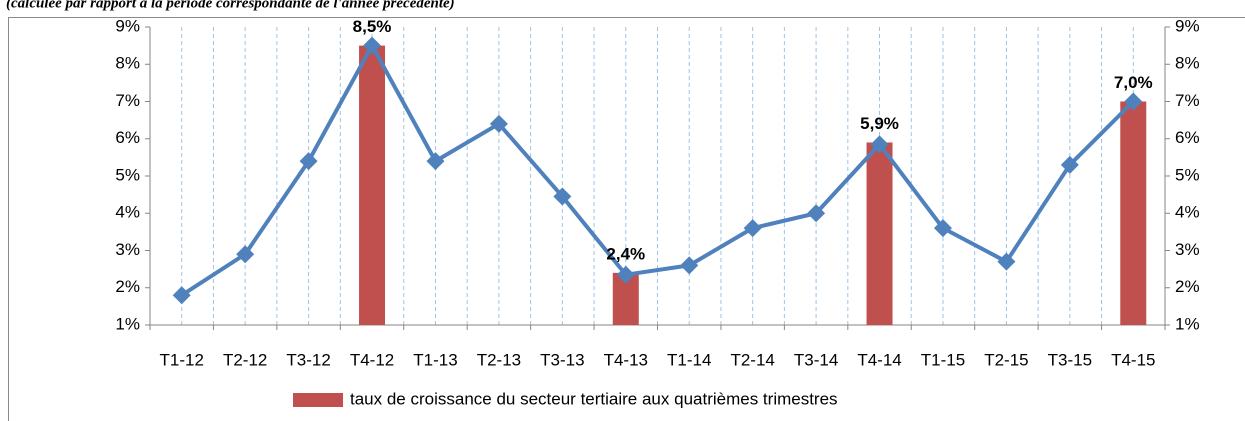 Image resolution: width=1245 pixels, height=421 pixels. Describe the element at coordinates (127, 63) in the screenshot. I see `y-tick-label: 8%` at that location.